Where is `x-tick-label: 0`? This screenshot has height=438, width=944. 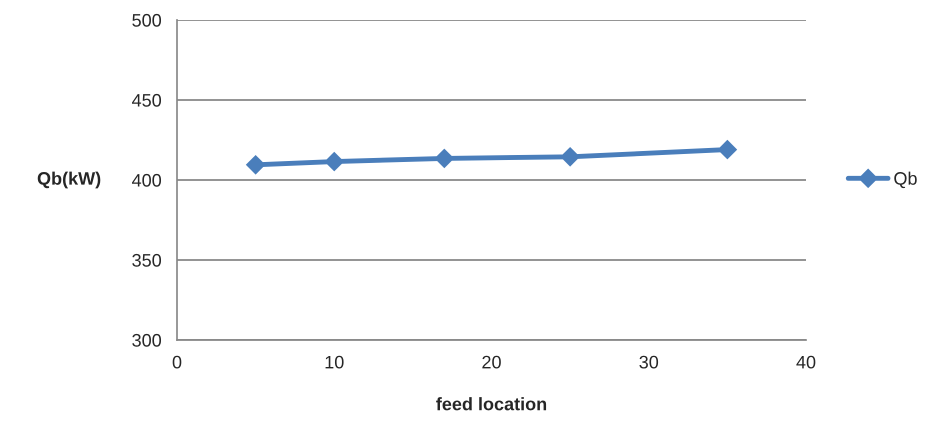
x-tick-label: 0 is located at coordinates (177, 362).